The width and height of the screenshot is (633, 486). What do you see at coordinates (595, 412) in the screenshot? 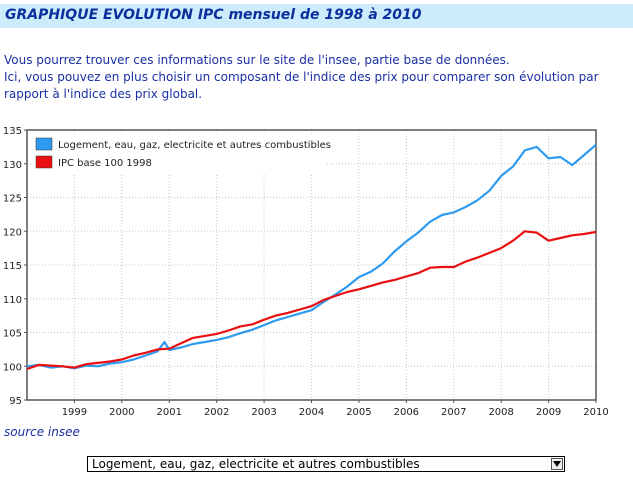
I see `x-tick-label: 2010` at bounding box center [595, 412].